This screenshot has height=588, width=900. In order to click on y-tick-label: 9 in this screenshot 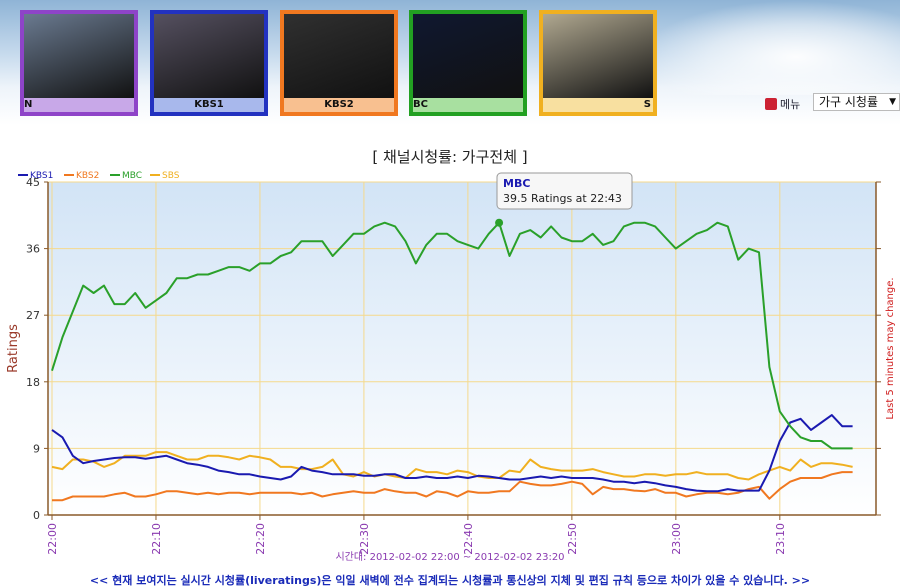, I will do `click(36, 448)`.